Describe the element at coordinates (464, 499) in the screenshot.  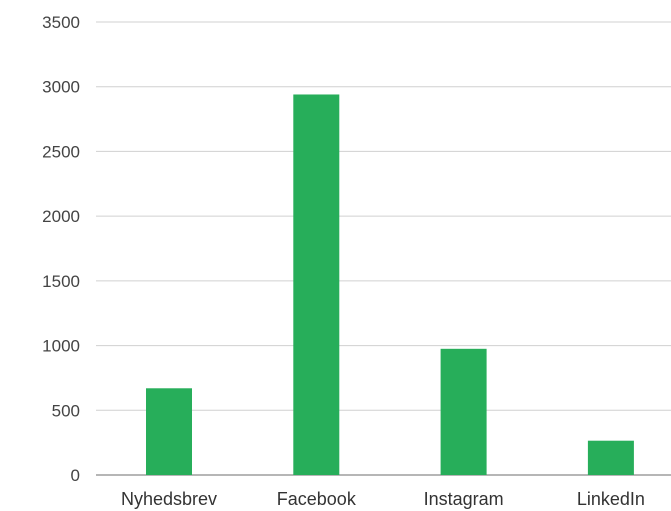
I see `x-category-label: Instagram` at that location.